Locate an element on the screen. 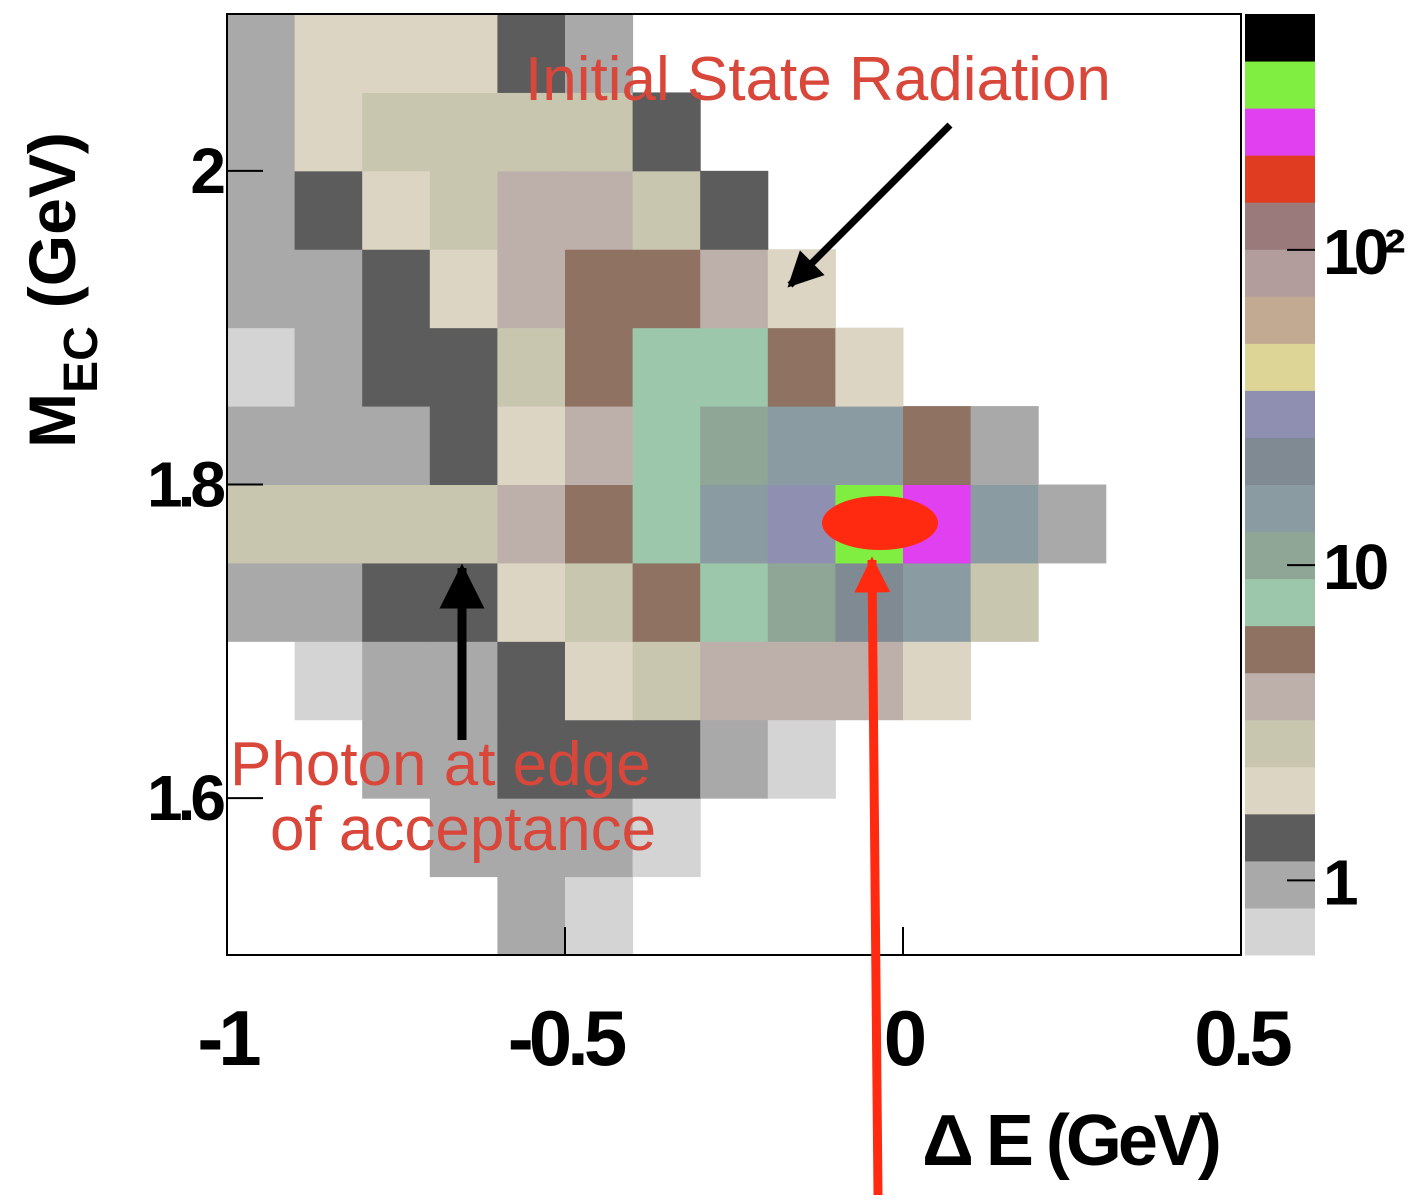  x-tick-label: -1 is located at coordinates (228, 1038).